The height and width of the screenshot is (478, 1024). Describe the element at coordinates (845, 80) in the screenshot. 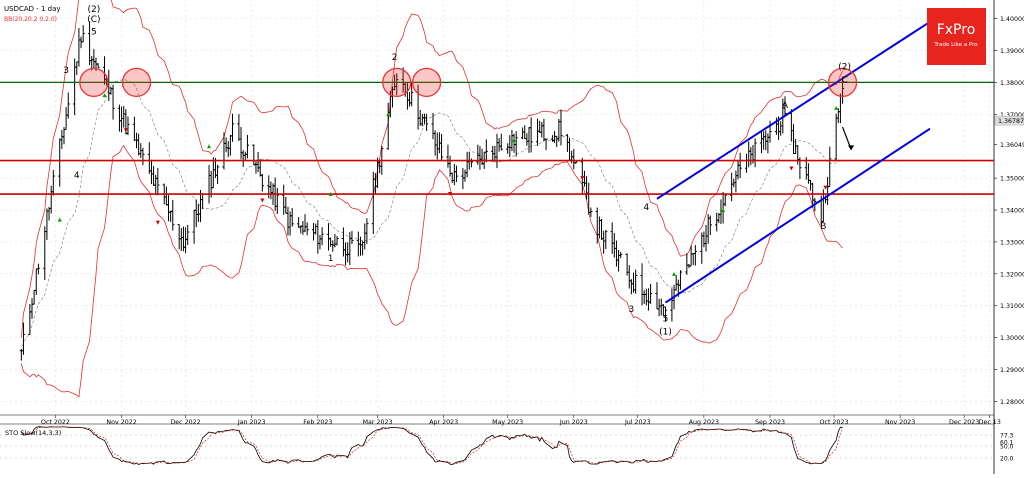

I see `wave-label: C` at that location.